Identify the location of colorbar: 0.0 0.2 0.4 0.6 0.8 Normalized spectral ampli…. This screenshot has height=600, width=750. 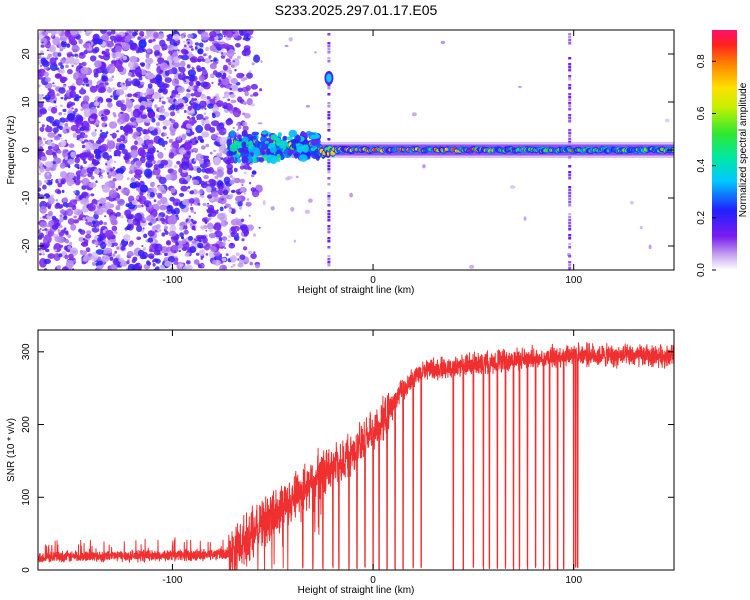
(722, 153).